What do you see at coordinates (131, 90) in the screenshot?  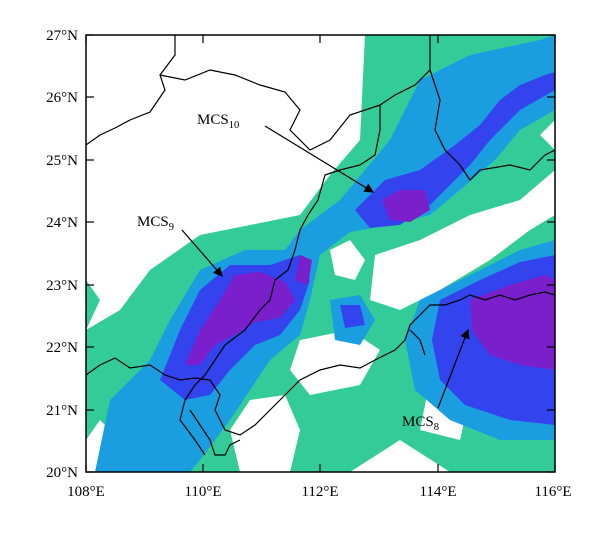 I see `provincial-border-north` at bounding box center [131, 90].